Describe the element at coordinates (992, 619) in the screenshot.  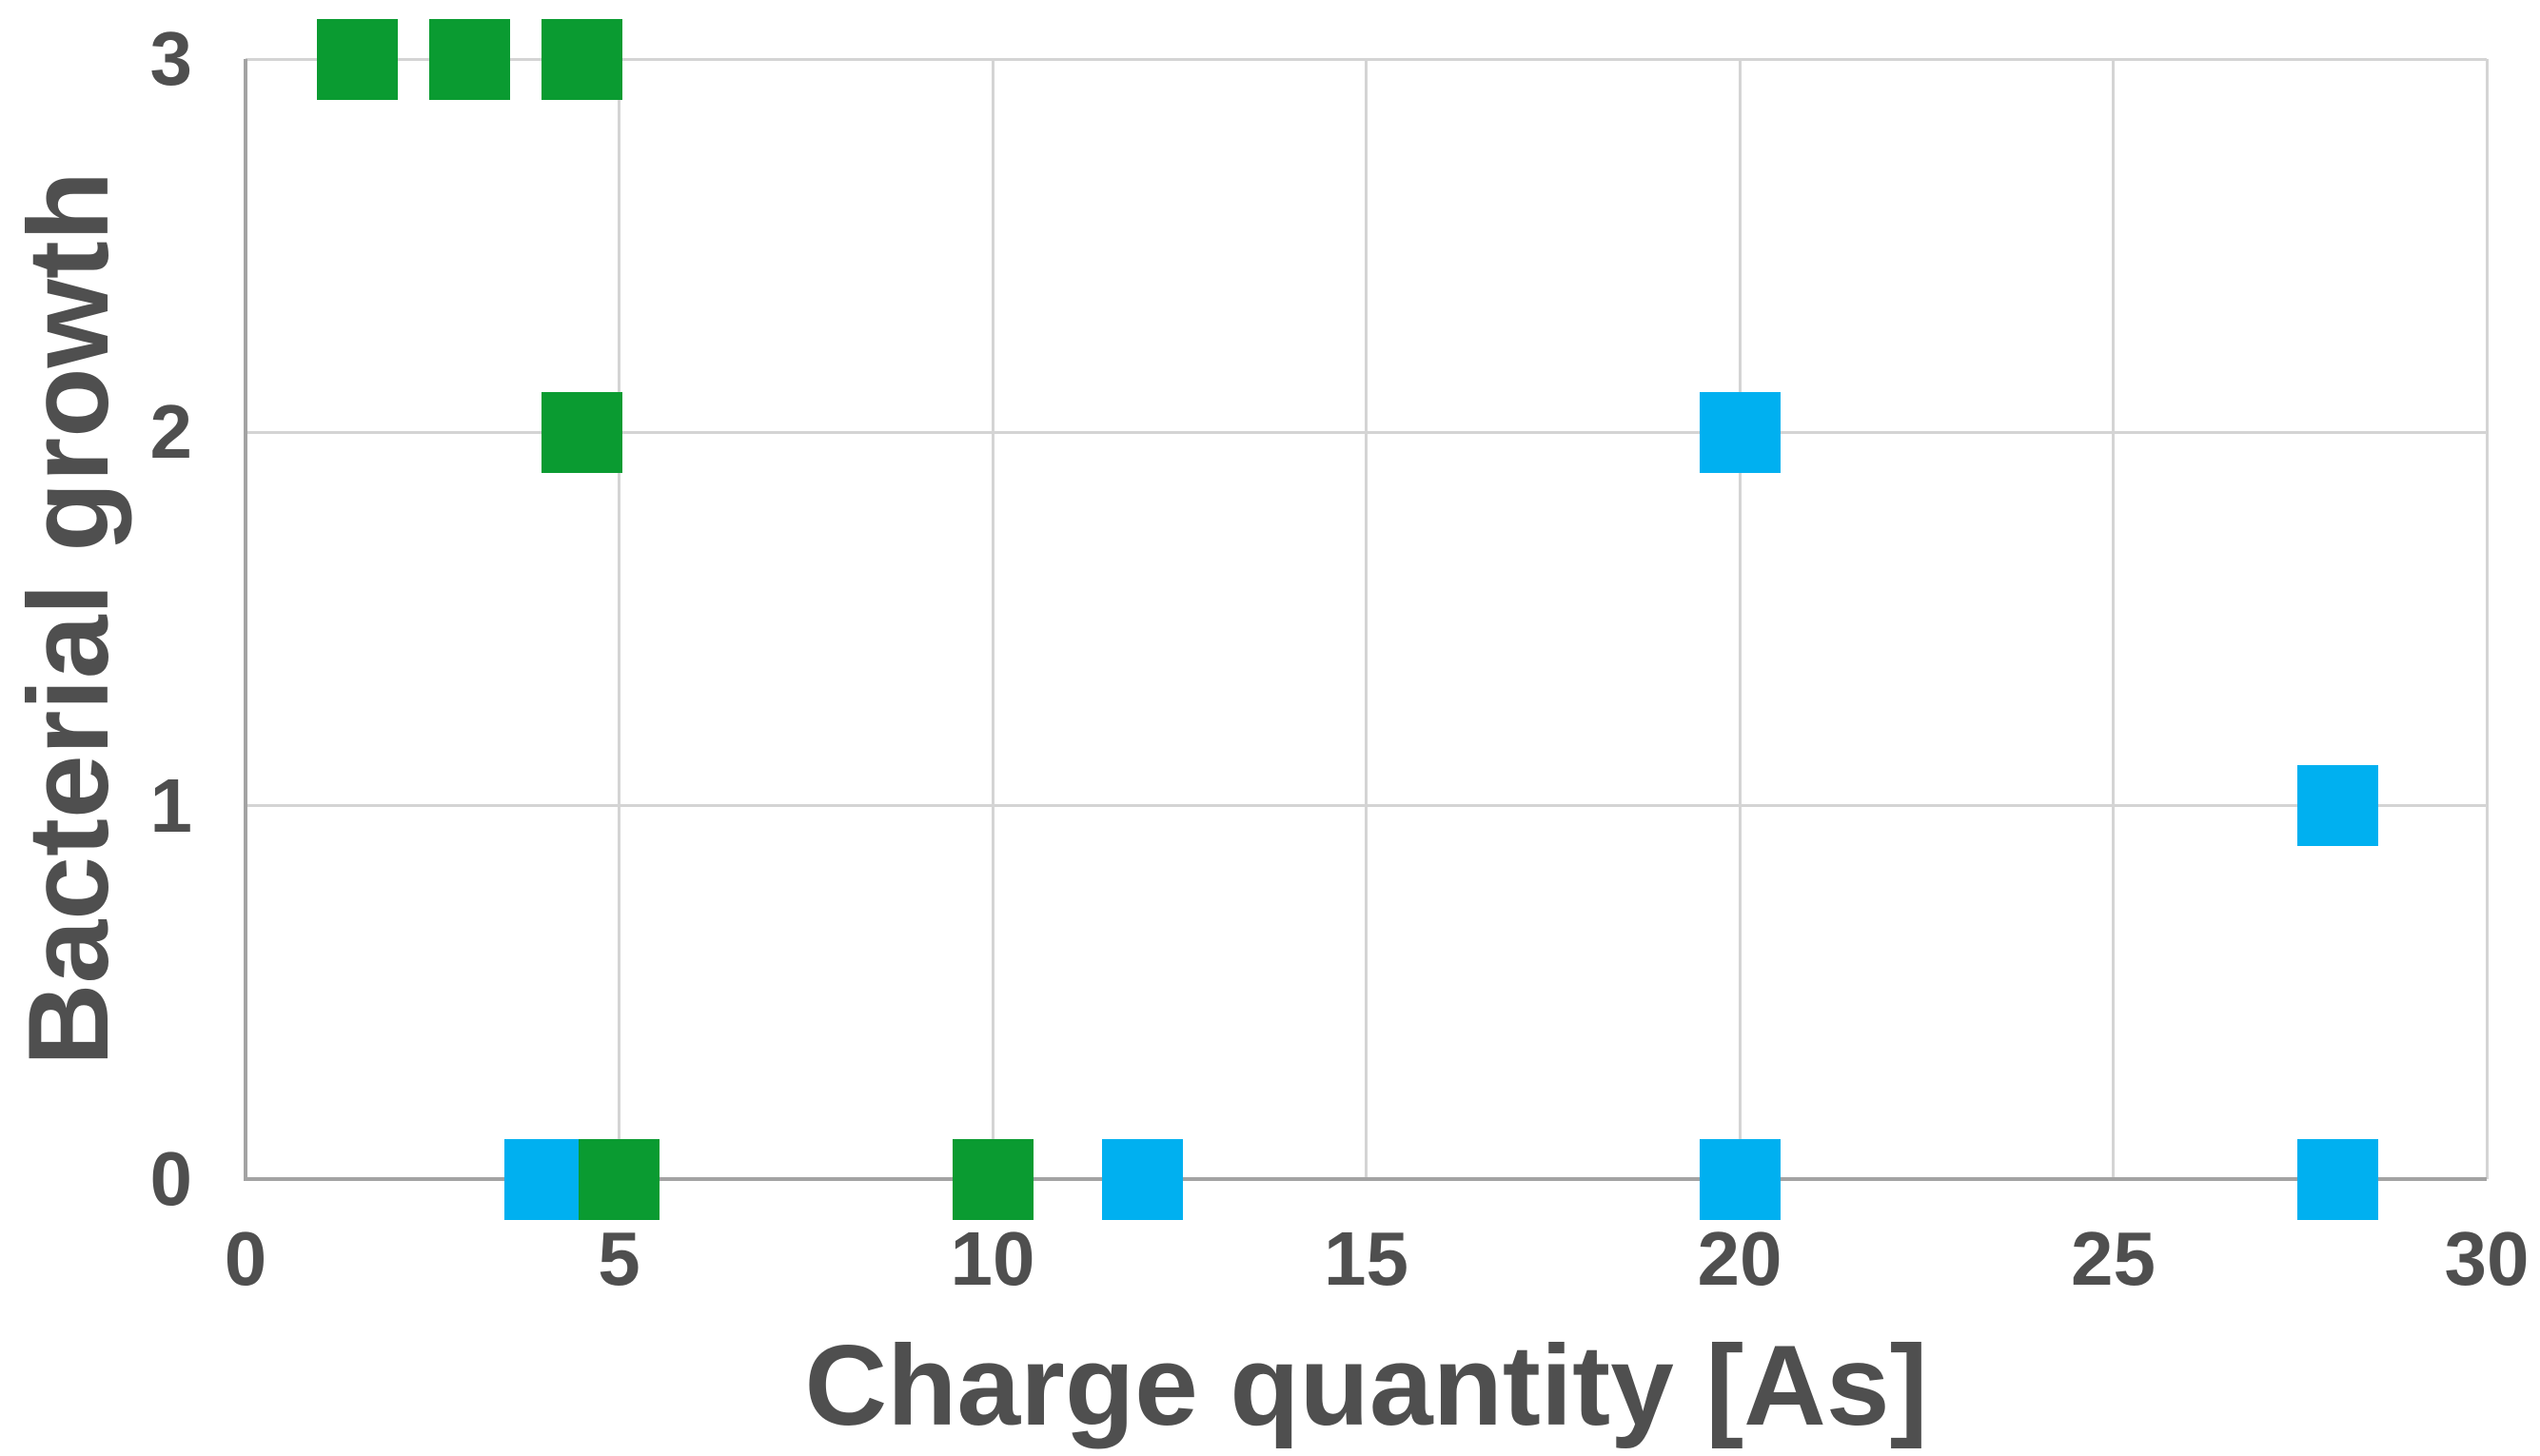
I see `vertical-gridline-x10` at that location.